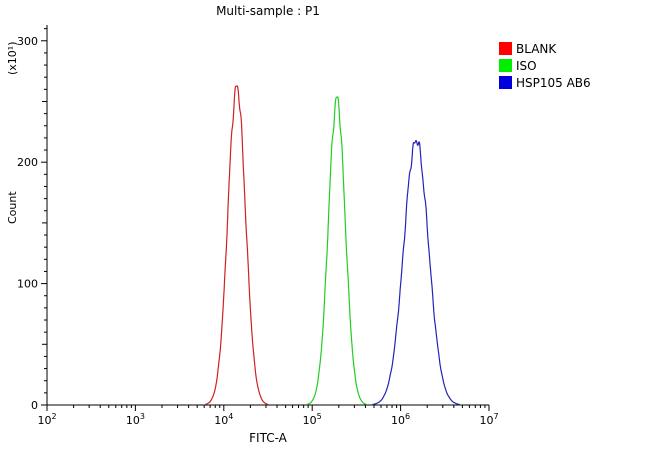 Image resolution: width=650 pixels, height=451 pixels. Describe the element at coordinates (46, 419) in the screenshot. I see `svg-text: 10²` at that location.